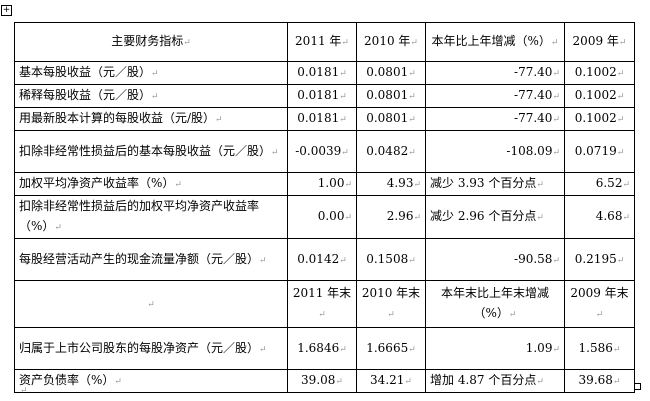 This screenshot has width=650, height=401. I want to click on value-cell: 4.93, so click(391, 184).